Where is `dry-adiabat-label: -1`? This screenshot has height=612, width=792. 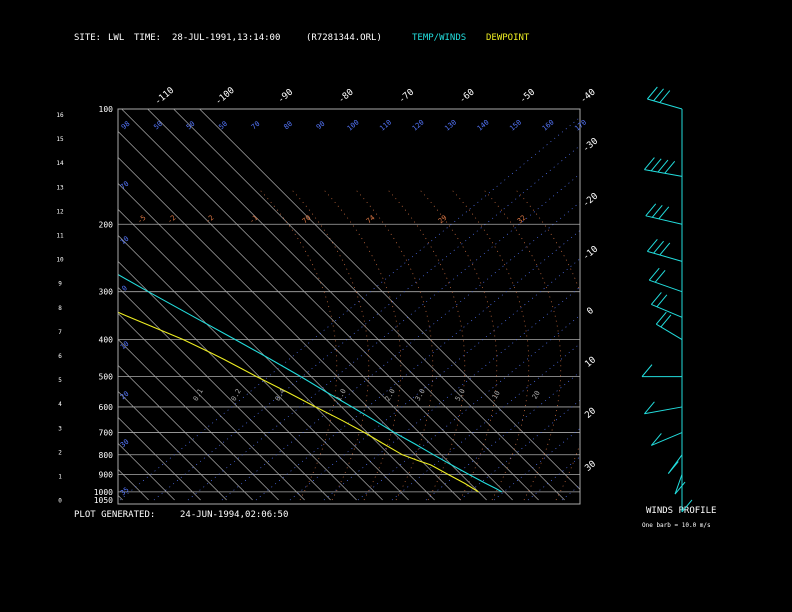
dry-adiabat-label: -1 is located at coordinates (254, 220).